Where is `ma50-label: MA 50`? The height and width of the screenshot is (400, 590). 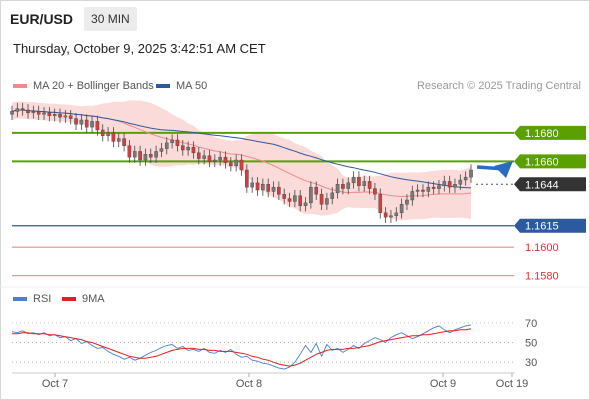
ma50-label: MA 50 is located at coordinates (192, 86).